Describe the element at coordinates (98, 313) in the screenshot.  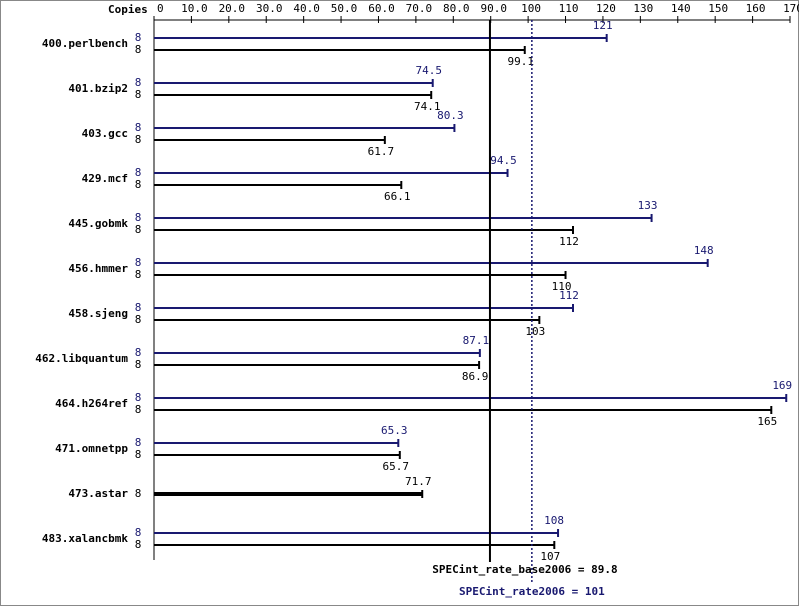
I see `benchmark-label: 458.sjeng` at that location.